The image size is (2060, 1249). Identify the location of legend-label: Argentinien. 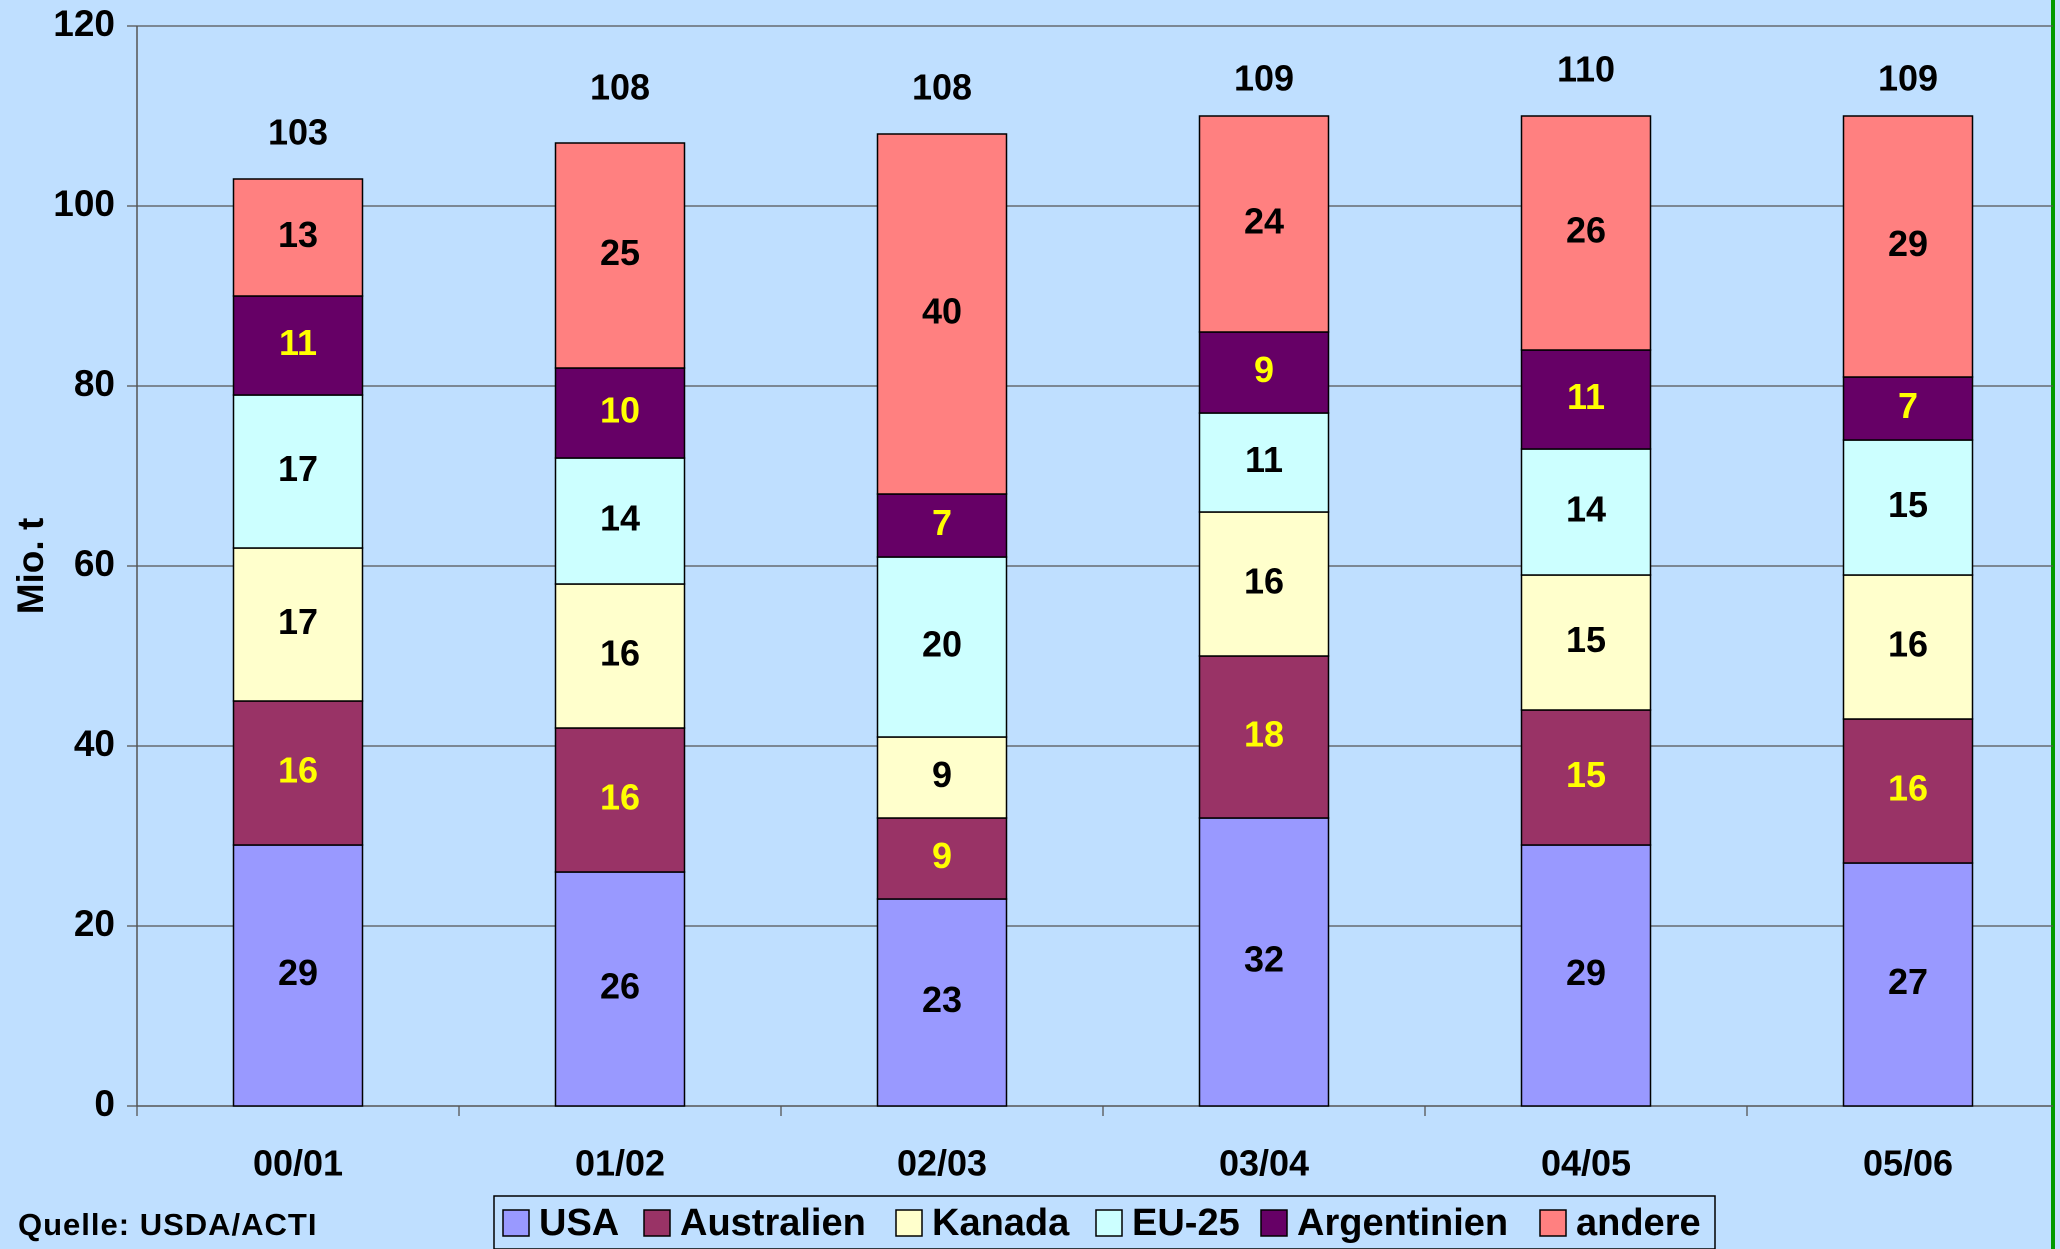
(1402, 1223).